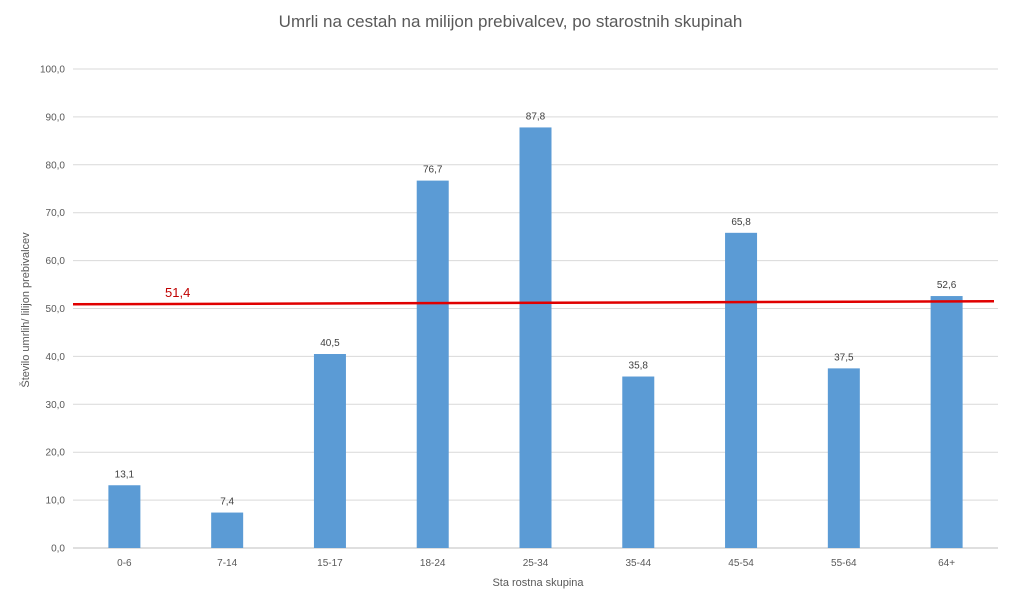 This screenshot has width=1021, height=595. Describe the element at coordinates (56, 165) in the screenshot. I see `y-tick-label: 80,0` at that location.